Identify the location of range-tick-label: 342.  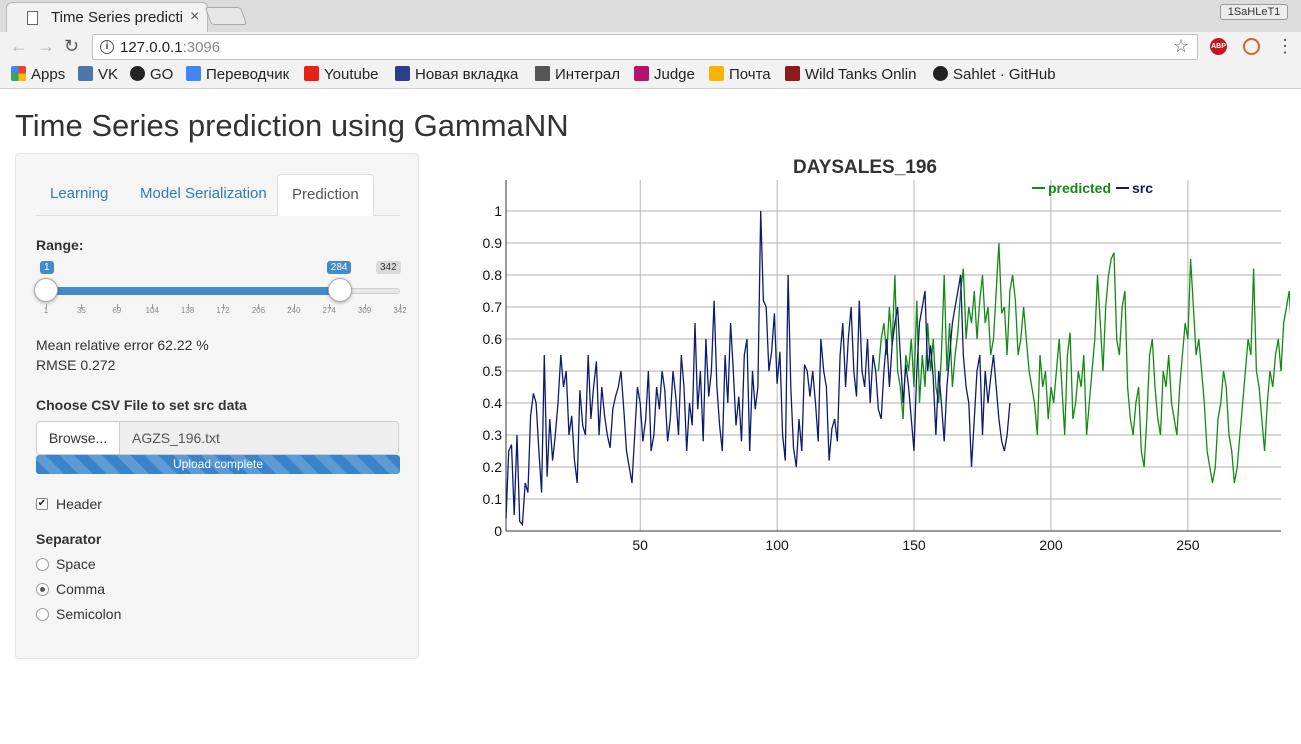
(400, 310).